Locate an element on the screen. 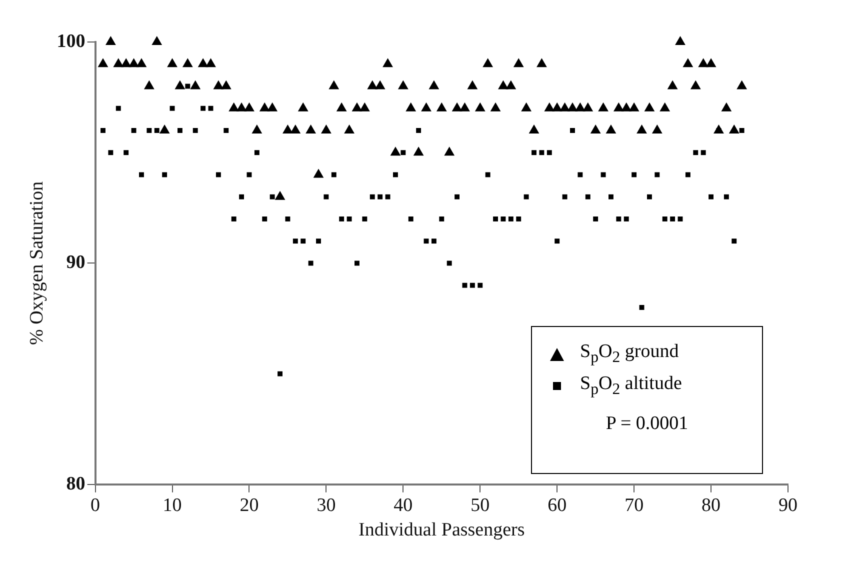  x-tick-label: 50 is located at coordinates (480, 505).